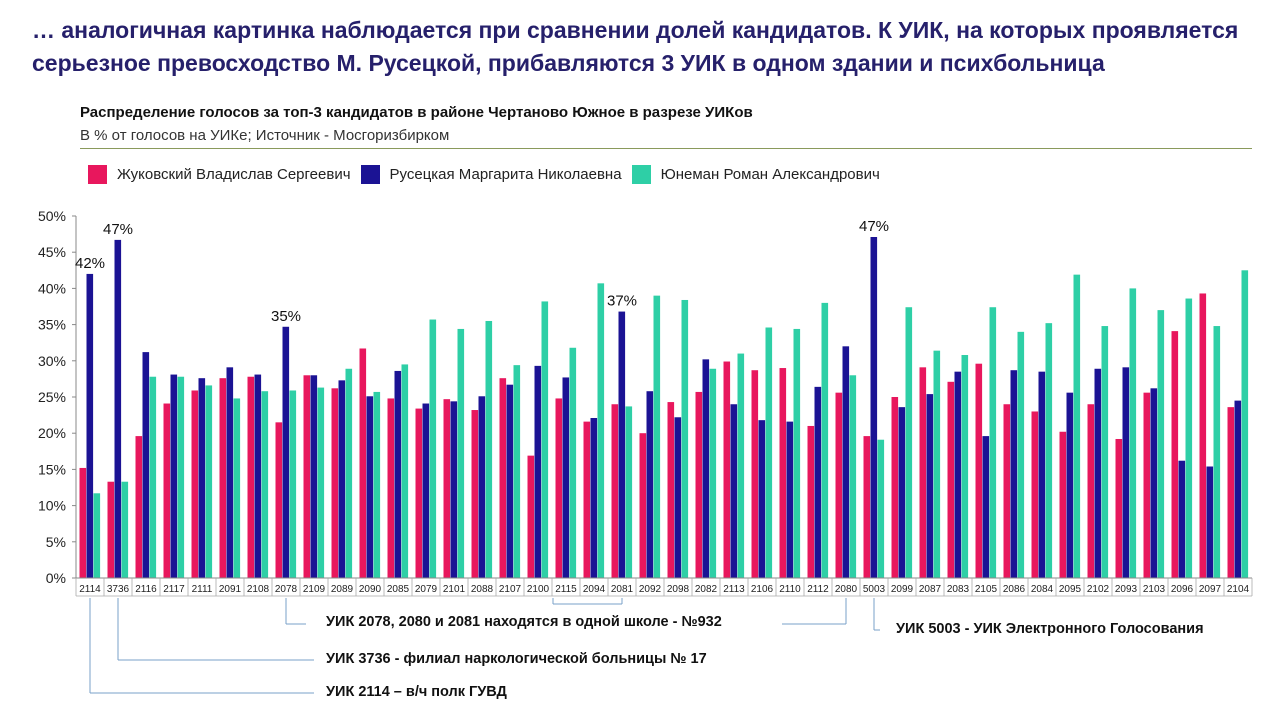  What do you see at coordinates (930, 589) in the screenshot?
I see `x-tick-label: 2087` at bounding box center [930, 589].